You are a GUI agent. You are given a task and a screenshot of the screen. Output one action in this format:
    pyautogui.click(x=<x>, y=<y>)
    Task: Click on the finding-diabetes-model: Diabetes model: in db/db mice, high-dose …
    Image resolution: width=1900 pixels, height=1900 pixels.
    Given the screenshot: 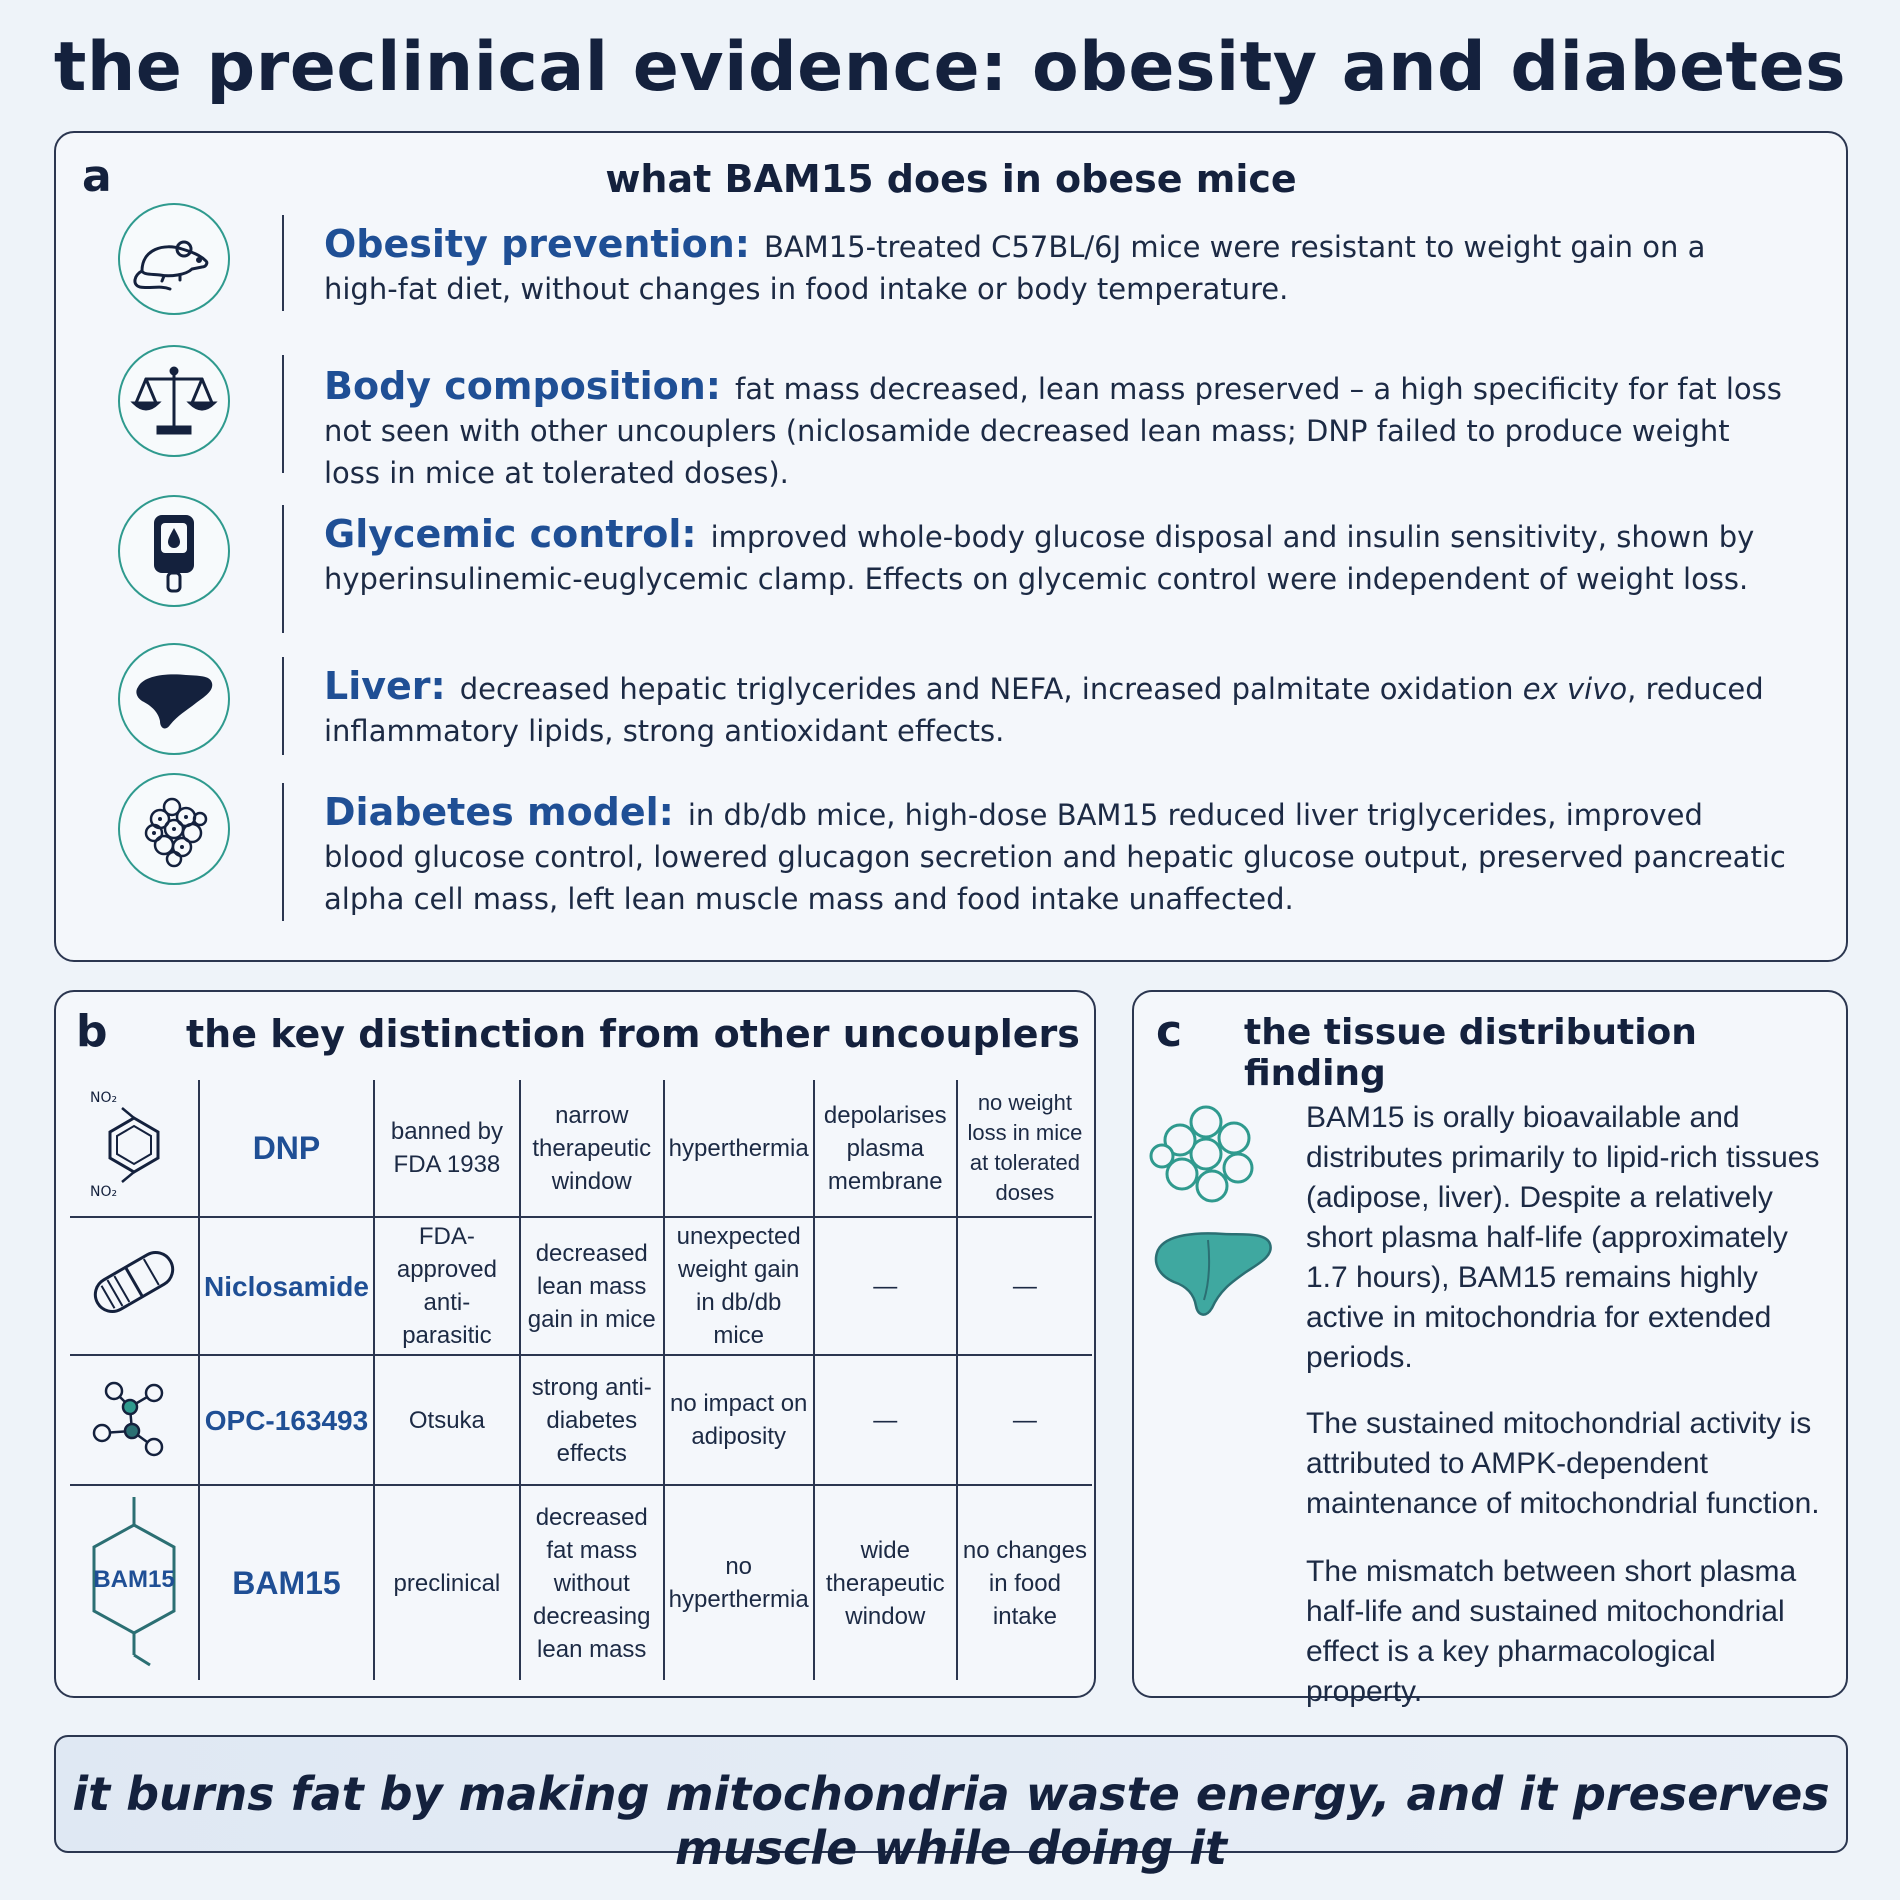 What is the action you would take?
    pyautogui.click(x=951, y=848)
    